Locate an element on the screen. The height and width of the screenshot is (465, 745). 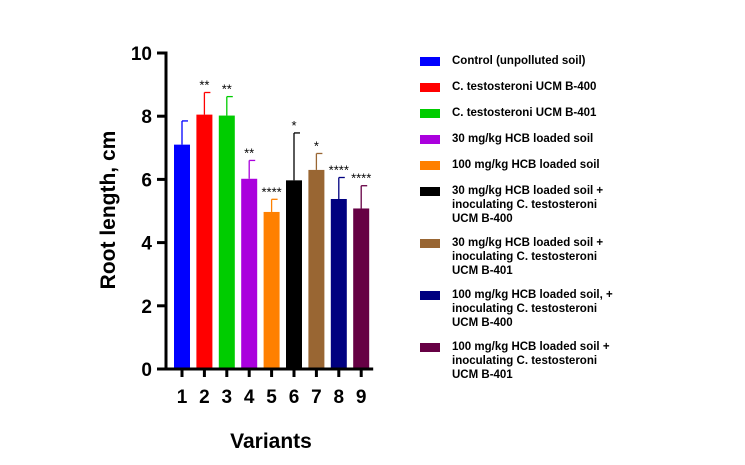
legend-item-5: 100 mg/kg HCB loaded soil is located at coordinates (510, 165).